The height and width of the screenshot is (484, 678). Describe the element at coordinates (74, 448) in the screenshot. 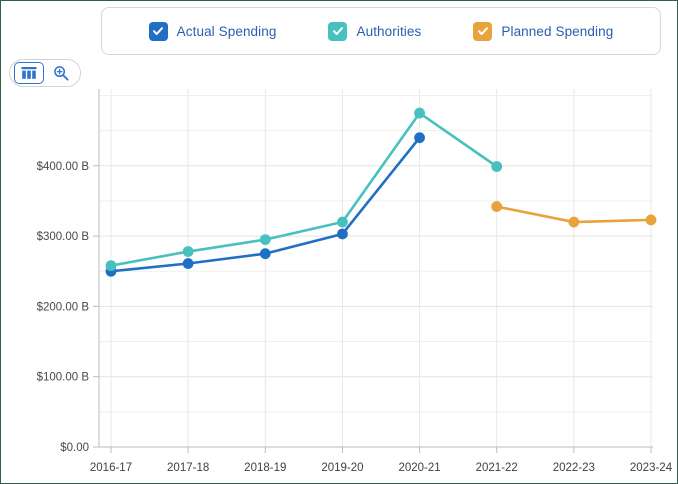

I see `y-axis-tick-label: $0.00` at that location.